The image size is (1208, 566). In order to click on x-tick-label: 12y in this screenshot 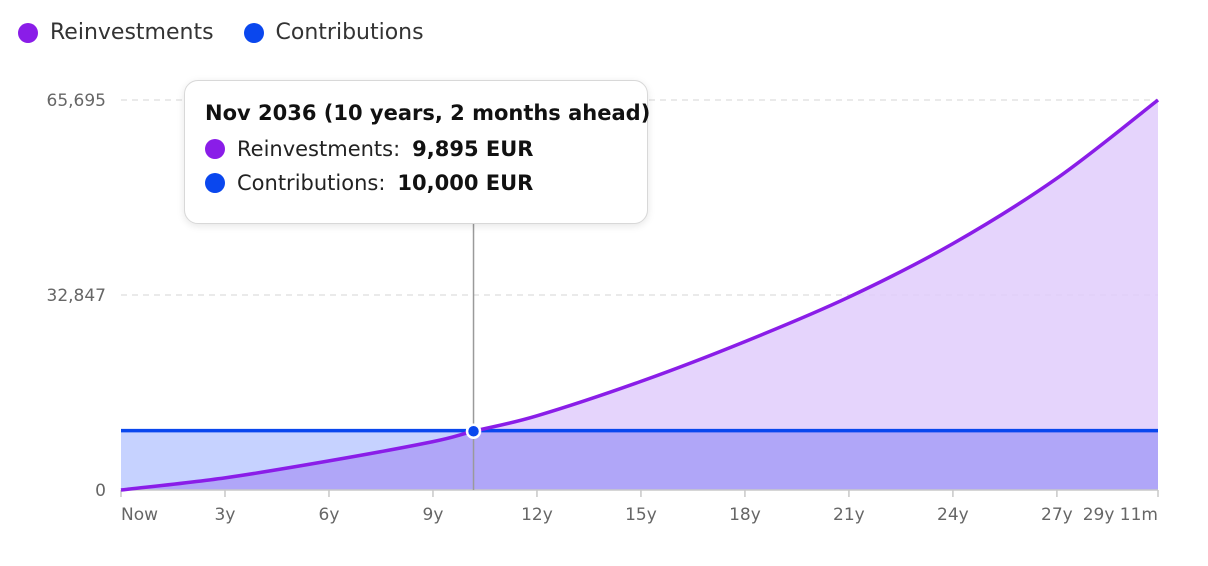, I will do `click(537, 515)`.